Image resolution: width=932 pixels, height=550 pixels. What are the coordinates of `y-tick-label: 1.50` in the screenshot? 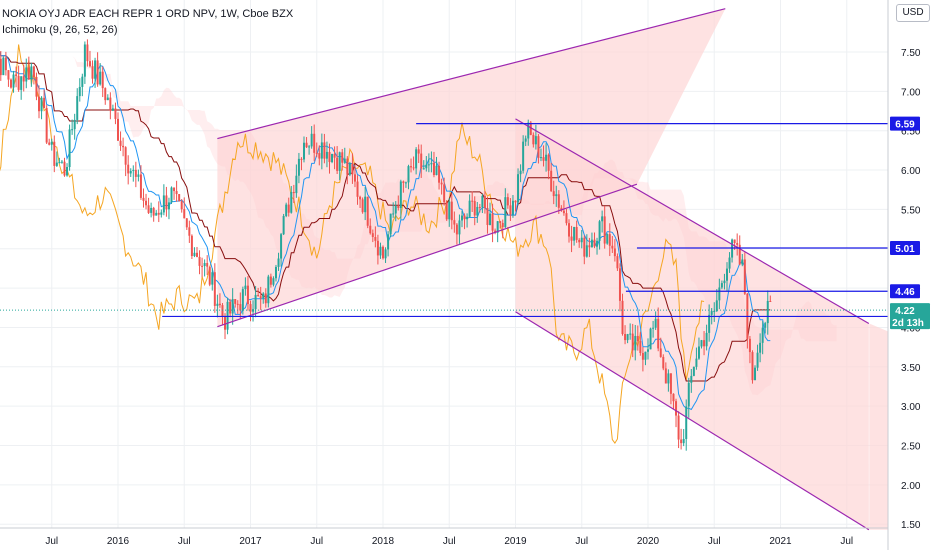 It's located at (911, 525).